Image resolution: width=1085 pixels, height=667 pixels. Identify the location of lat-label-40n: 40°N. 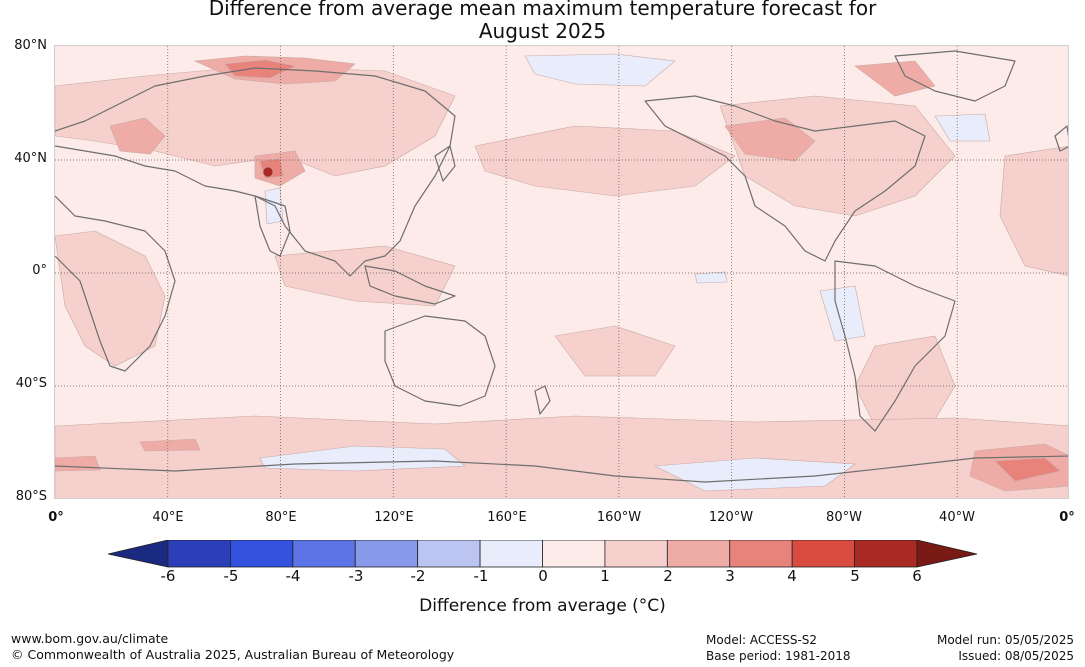
(30, 158).